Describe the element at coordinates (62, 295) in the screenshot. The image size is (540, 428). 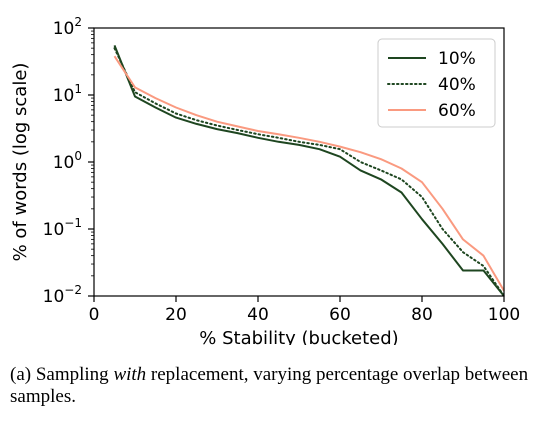
I see `y-tick-label: 10⁻²` at that location.